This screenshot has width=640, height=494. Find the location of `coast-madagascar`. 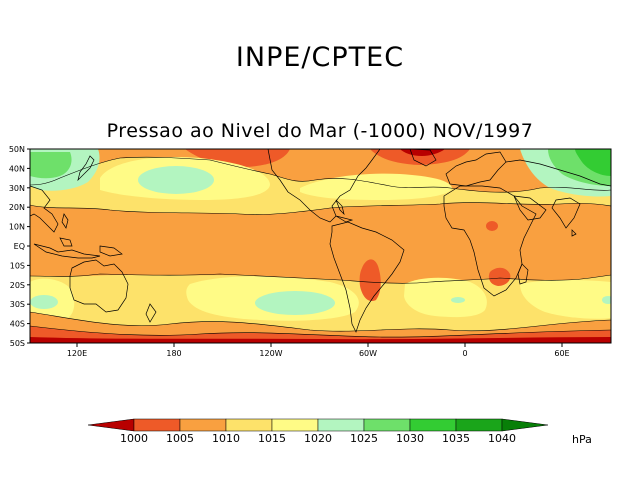

coast-madagascar is located at coordinates (523, 274).